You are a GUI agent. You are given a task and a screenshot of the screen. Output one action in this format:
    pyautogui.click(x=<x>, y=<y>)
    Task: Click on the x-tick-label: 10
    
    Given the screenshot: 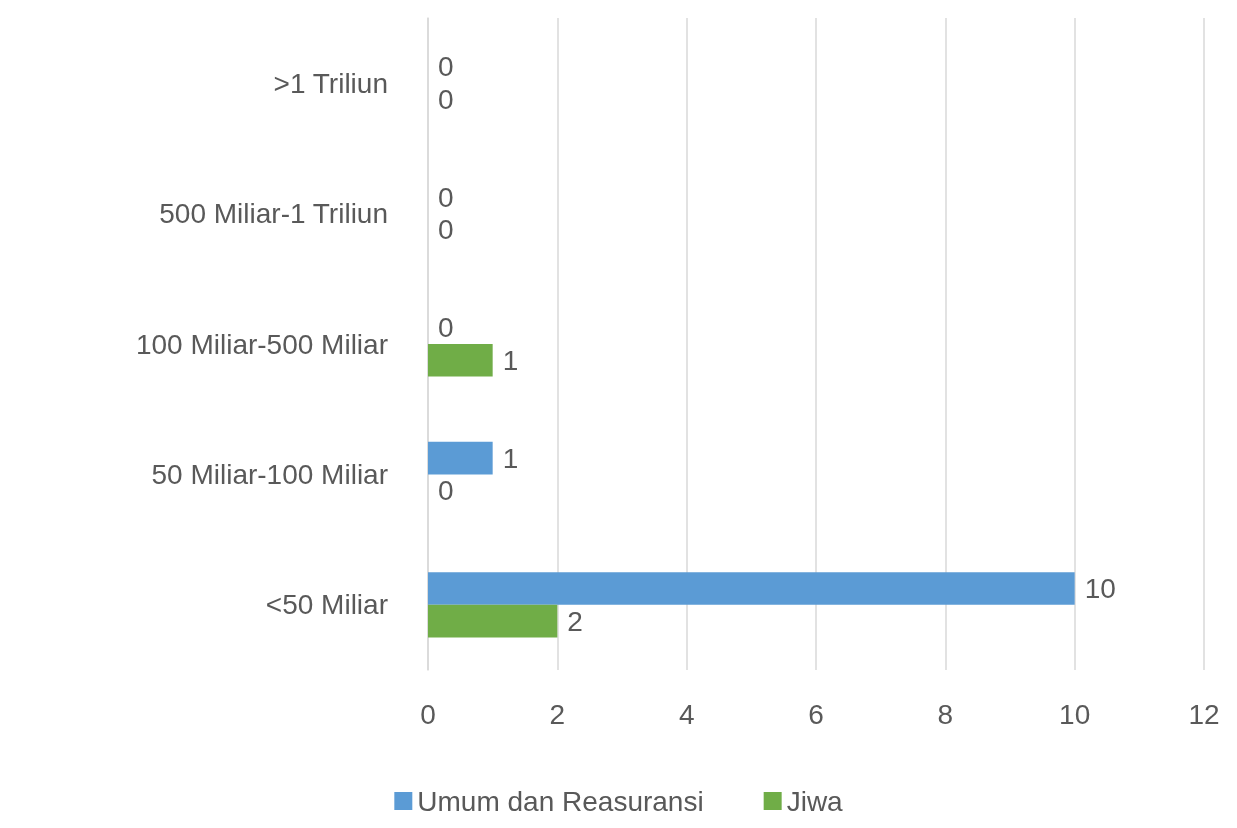 What is the action you would take?
    pyautogui.click(x=1075, y=714)
    